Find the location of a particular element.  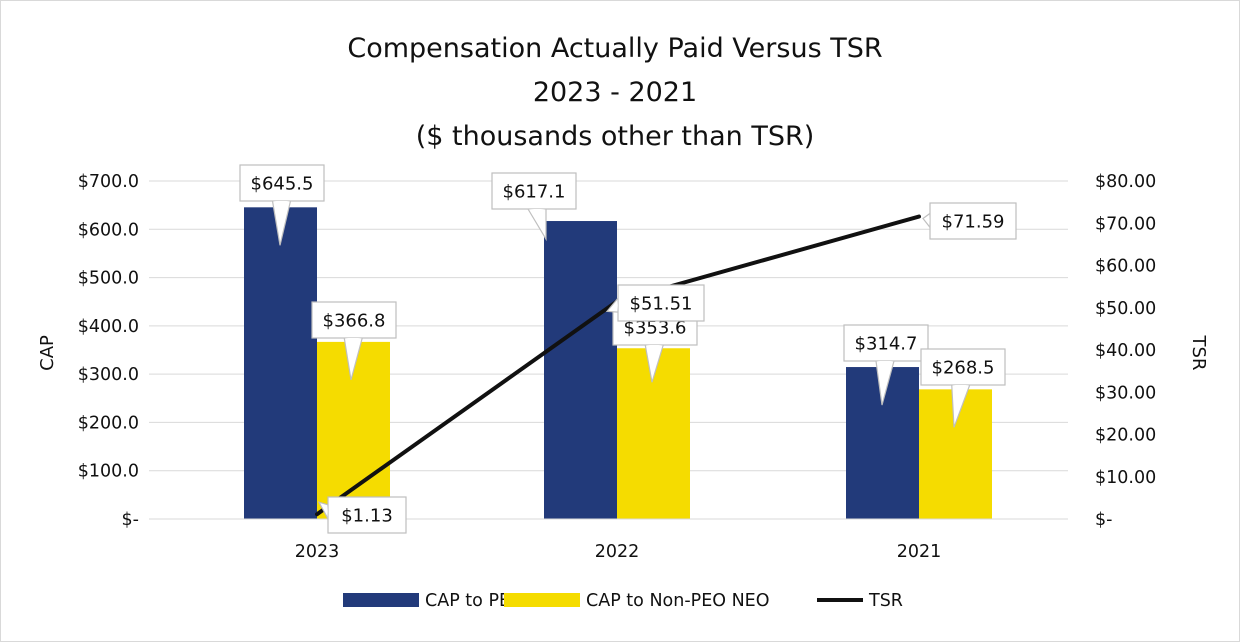

data-label-neo-2023: $366.8 is located at coordinates (354, 341).